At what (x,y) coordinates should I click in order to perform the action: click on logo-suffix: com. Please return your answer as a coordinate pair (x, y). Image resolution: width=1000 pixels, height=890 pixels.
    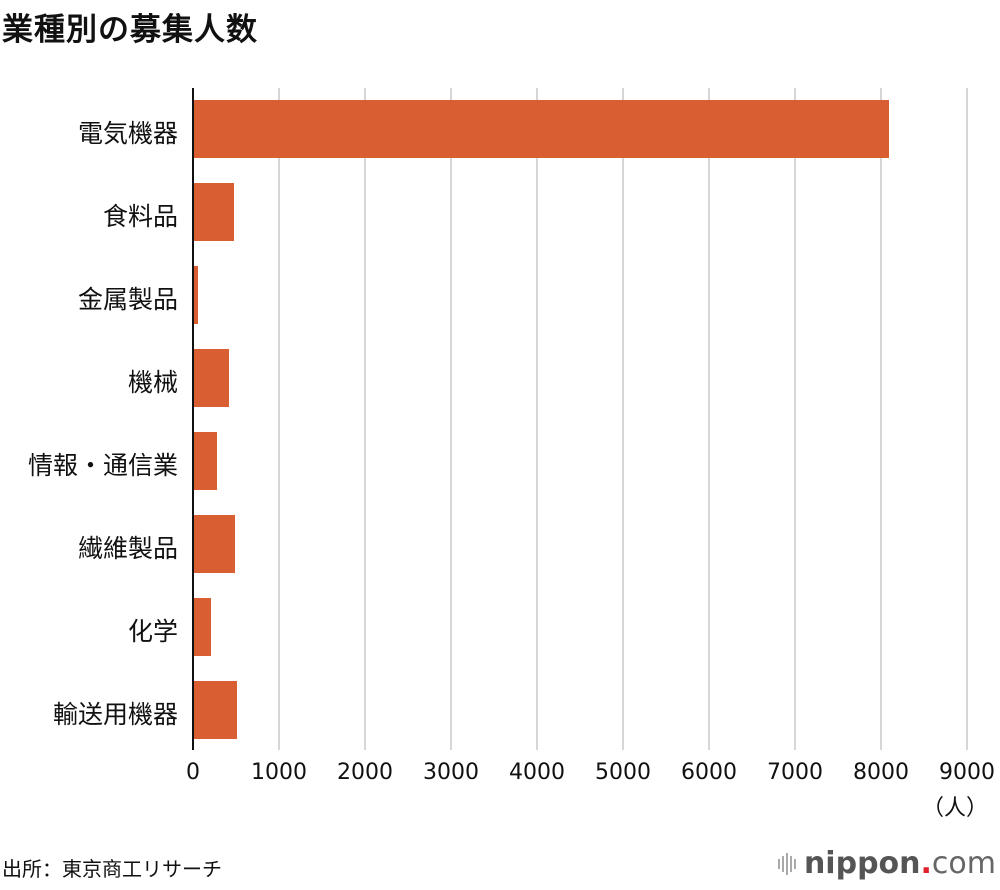
    Looking at the image, I should click on (963, 863).